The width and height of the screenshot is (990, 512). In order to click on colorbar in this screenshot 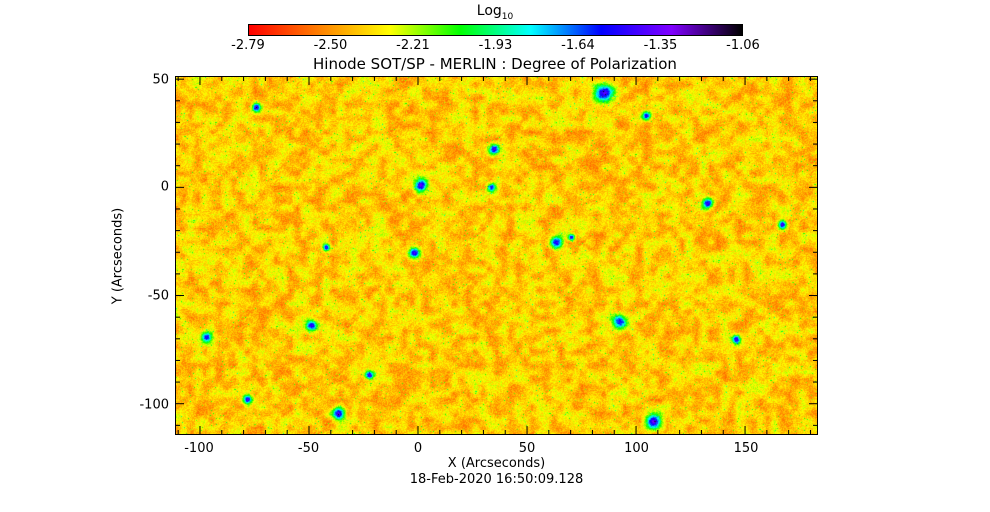, I will do `click(495, 30)`.